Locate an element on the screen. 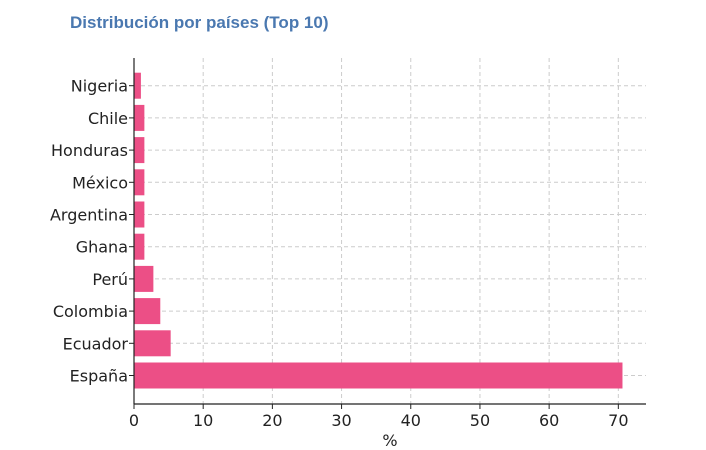 This screenshot has width=706, height=450. x-tick-label: 10 is located at coordinates (203, 420).